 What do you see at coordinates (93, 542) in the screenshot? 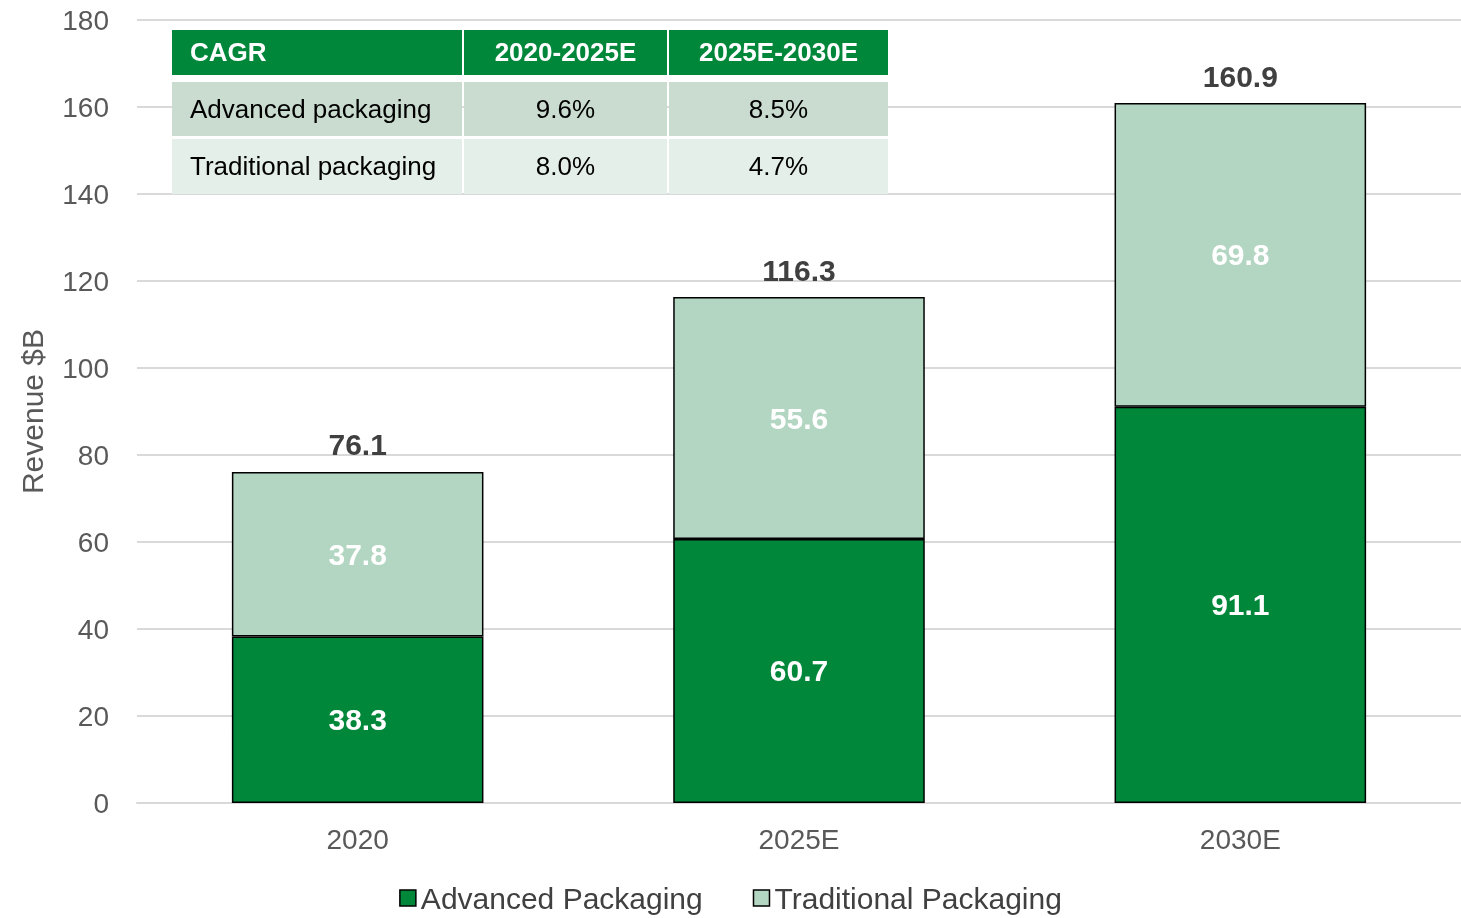
I see `y-tick-label: 60` at bounding box center [93, 542].